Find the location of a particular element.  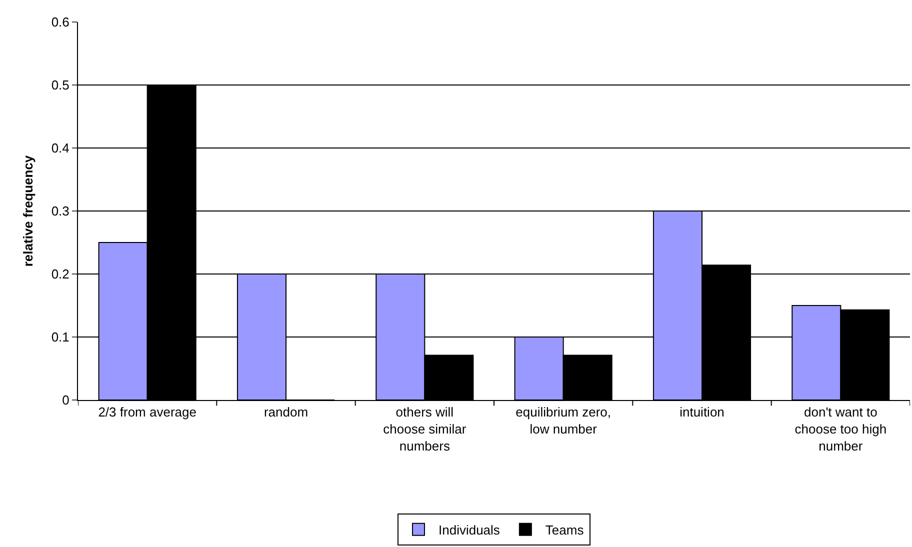

x-tick-label: equilibrium zero, low number is located at coordinates (564, 420).